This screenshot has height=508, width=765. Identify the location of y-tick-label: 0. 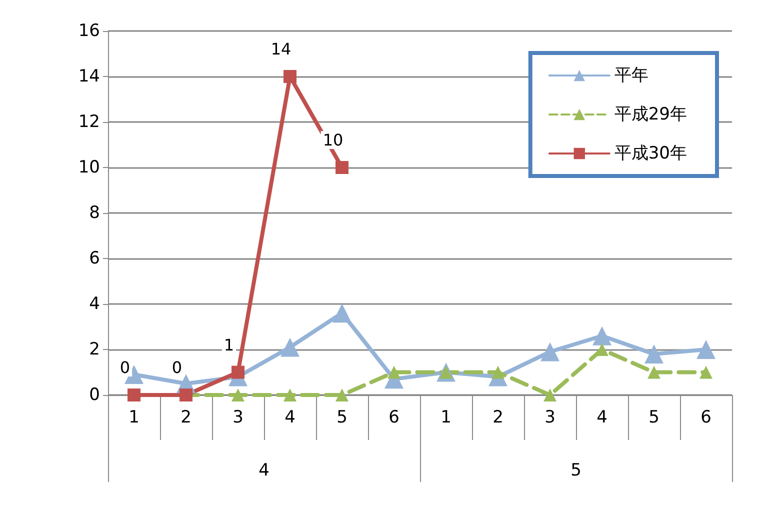
(94, 395).